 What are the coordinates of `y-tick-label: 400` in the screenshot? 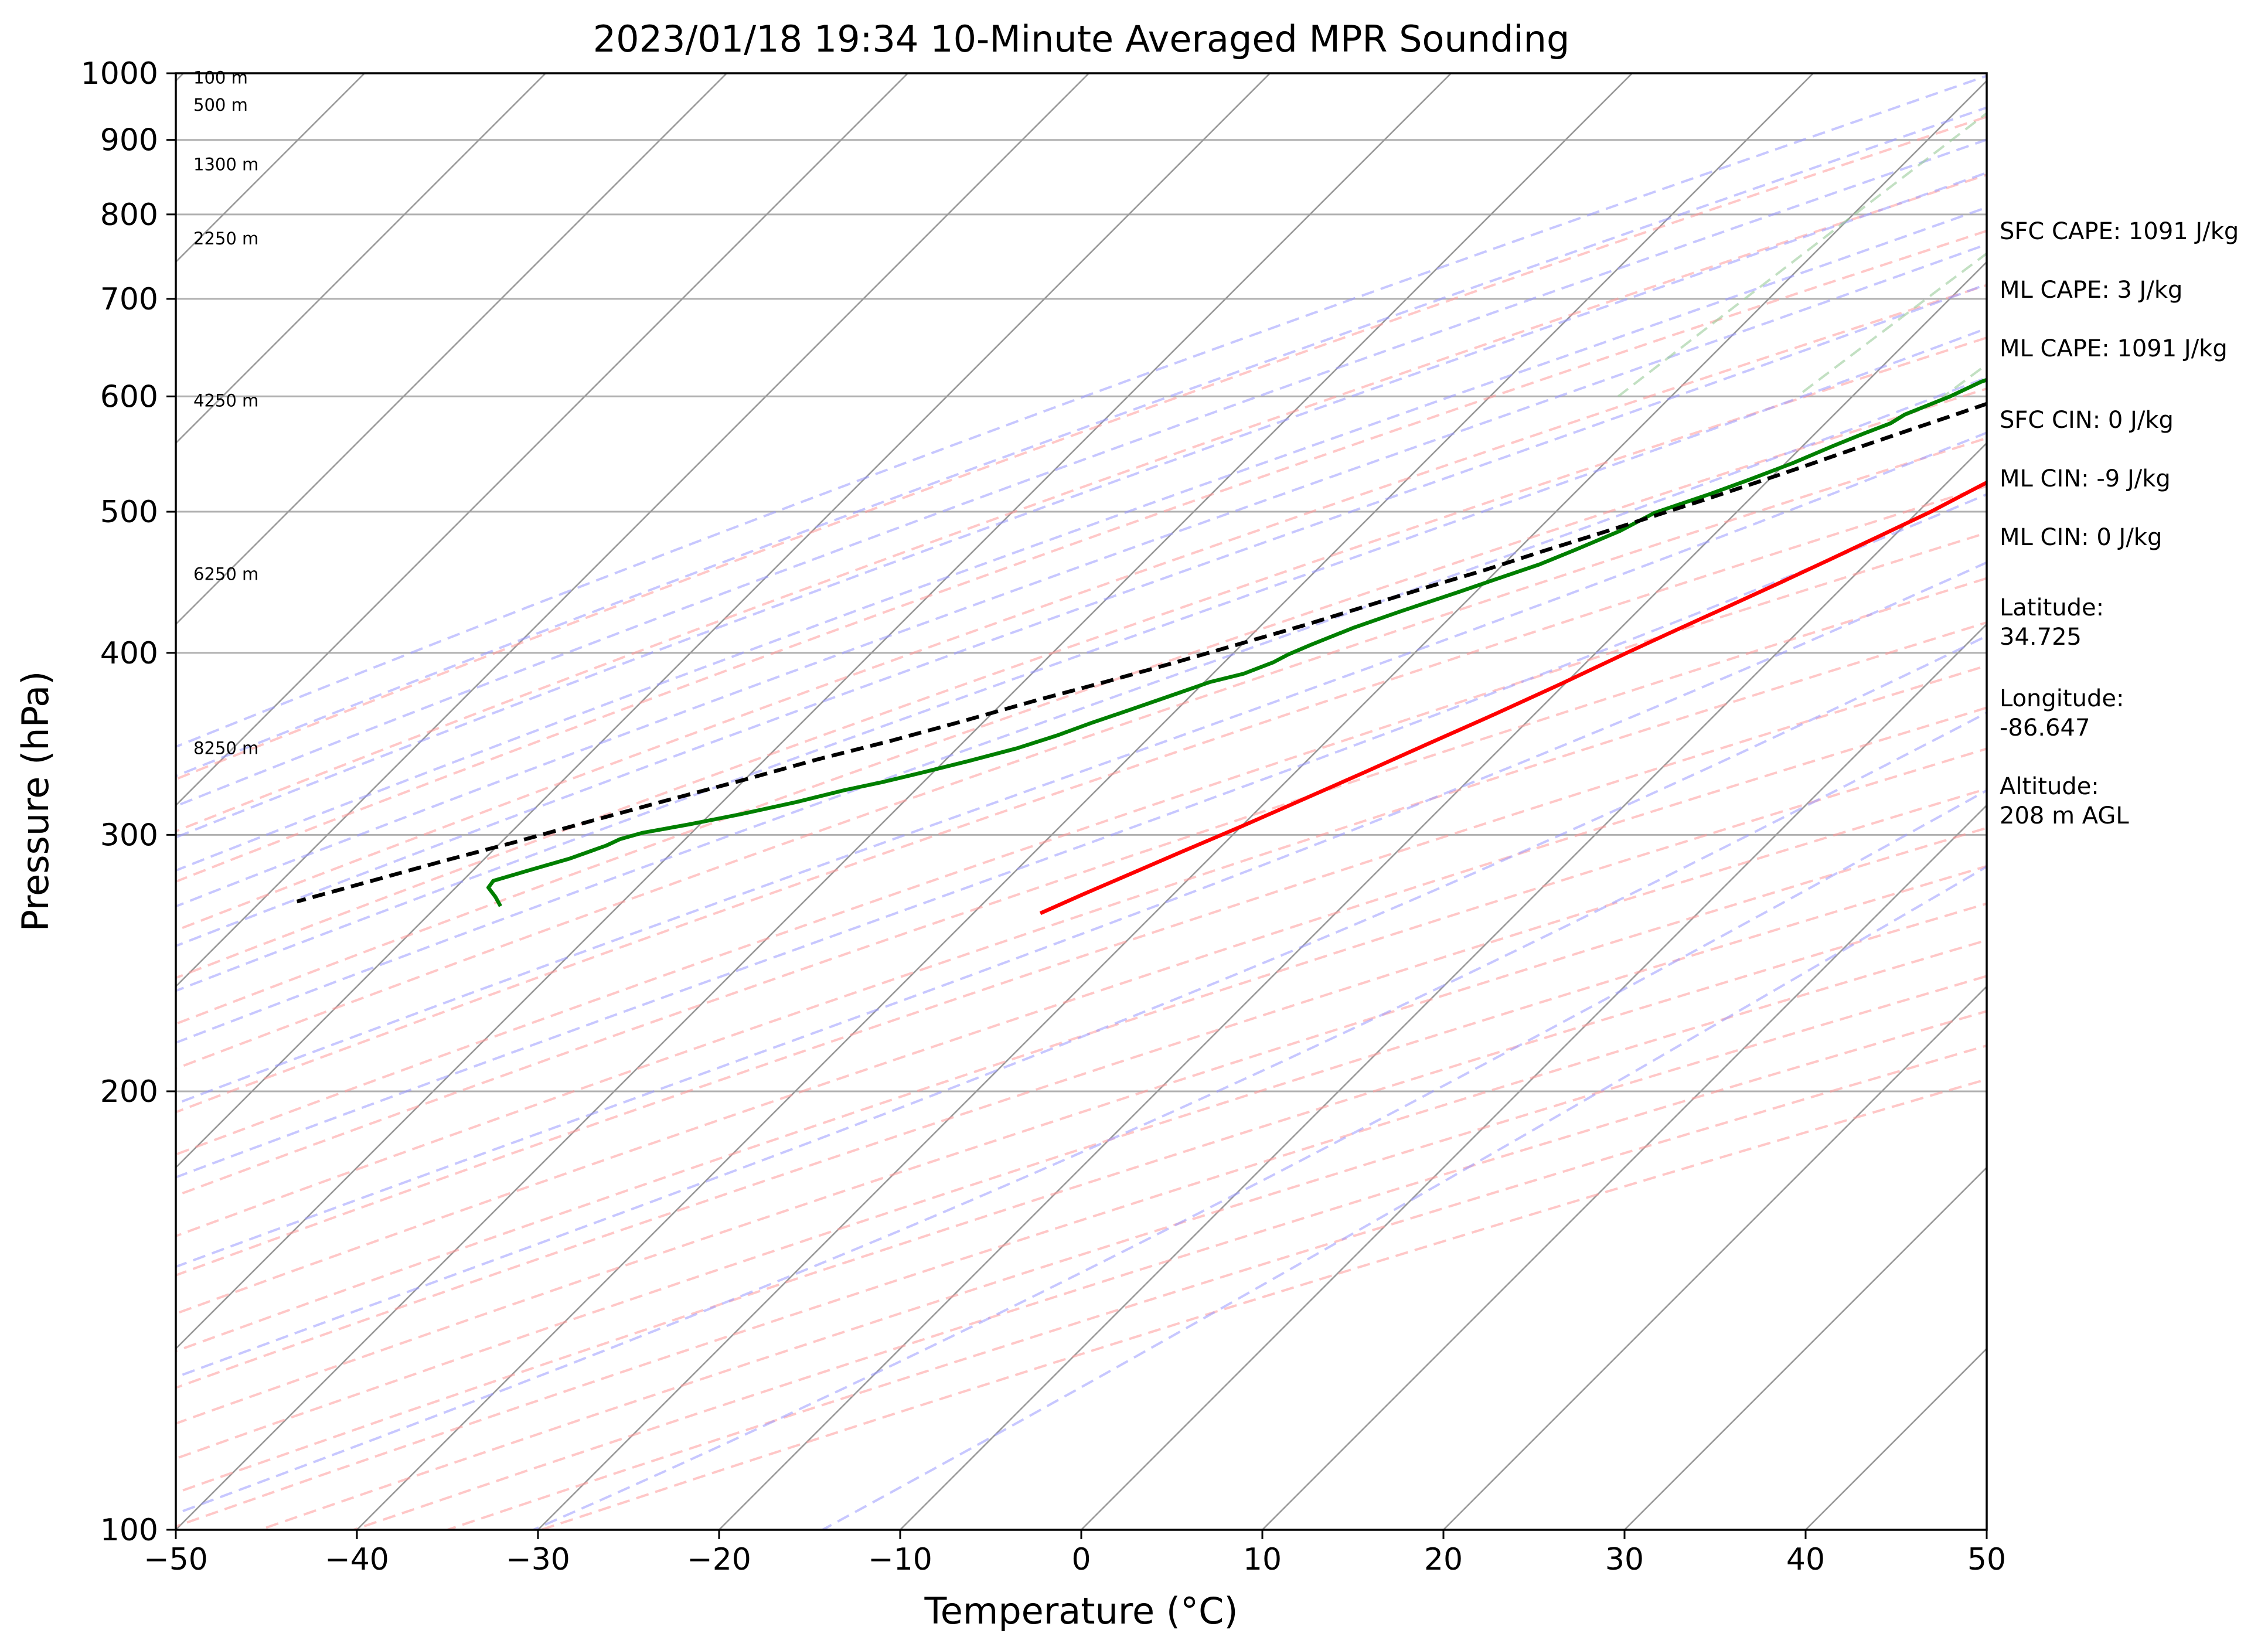 It's located at (129, 653).